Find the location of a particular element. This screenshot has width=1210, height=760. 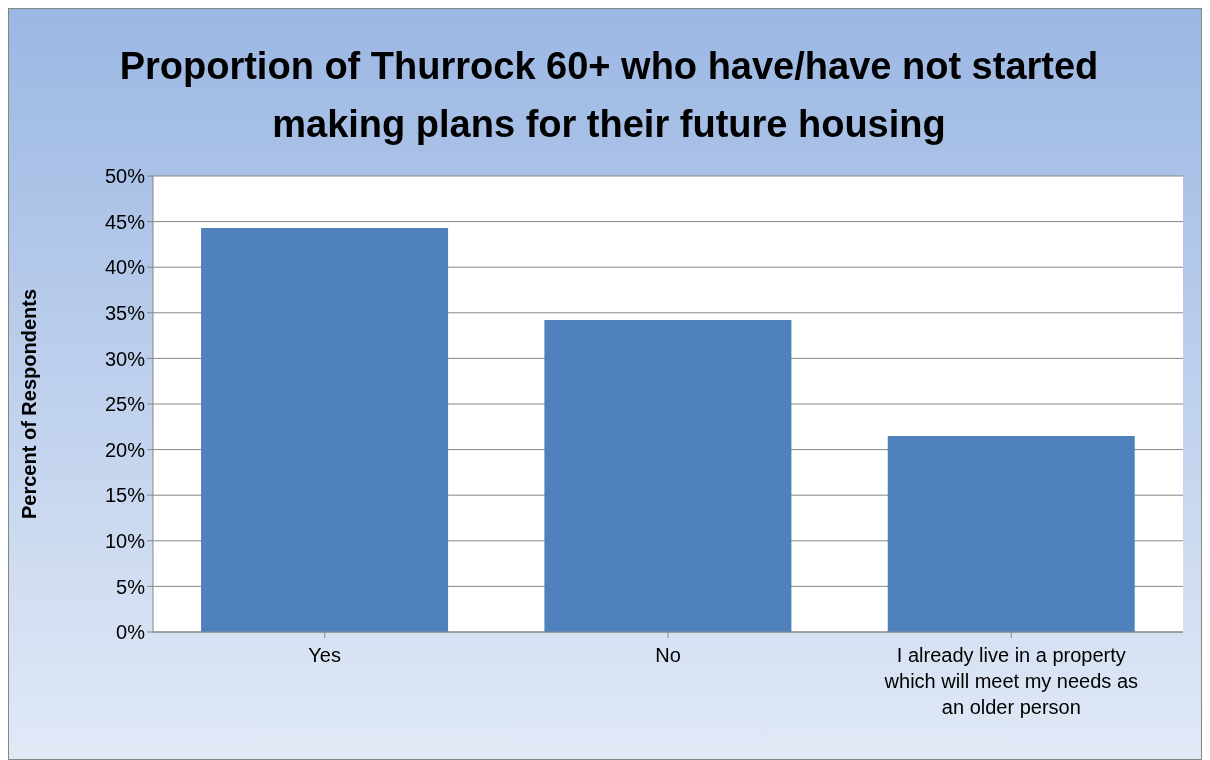

y-tick-label: 0% is located at coordinates (131, 632).